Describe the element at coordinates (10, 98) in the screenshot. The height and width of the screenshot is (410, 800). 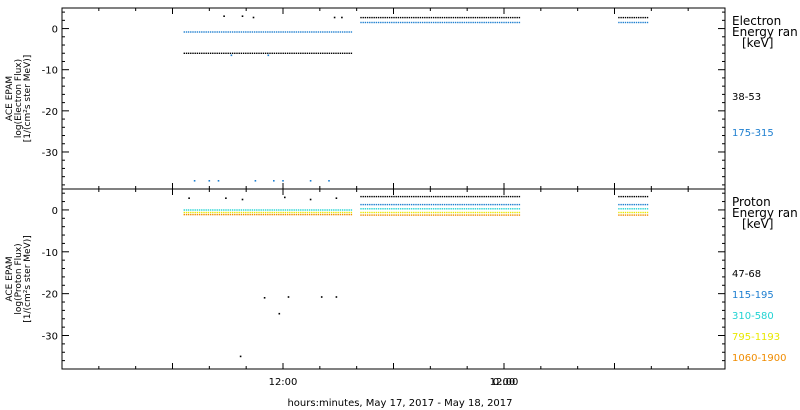
I see `y-axis-label: ACE EPAM` at that location.